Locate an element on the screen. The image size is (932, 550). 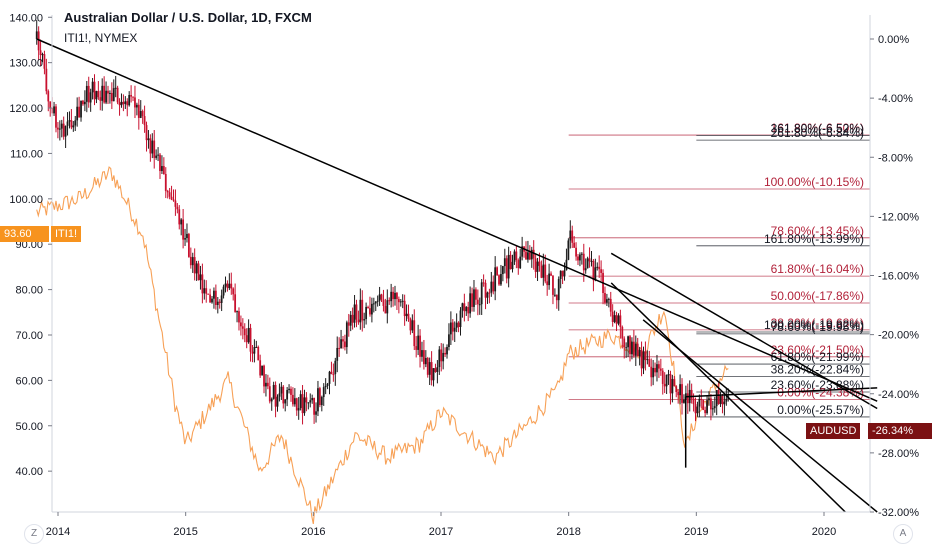
zoom-button: Z is located at coordinates (34, 534).